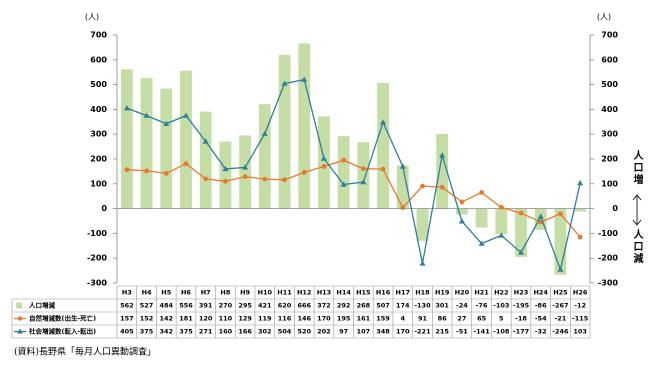 The width and height of the screenshot is (663, 369). What do you see at coordinates (98, 35) in the screenshot?
I see `y-tick-label: 700` at bounding box center [98, 35].